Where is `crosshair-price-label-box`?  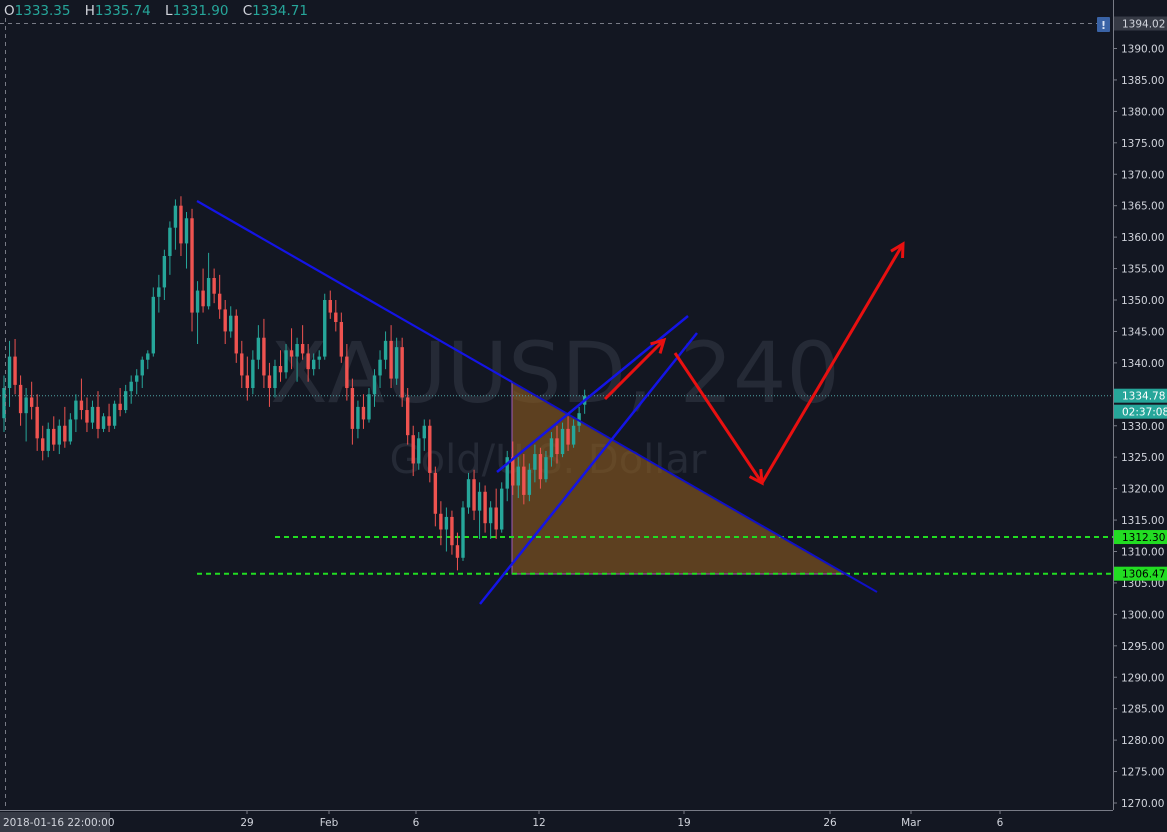 crosshair-price-label-box is located at coordinates (1140, 23).